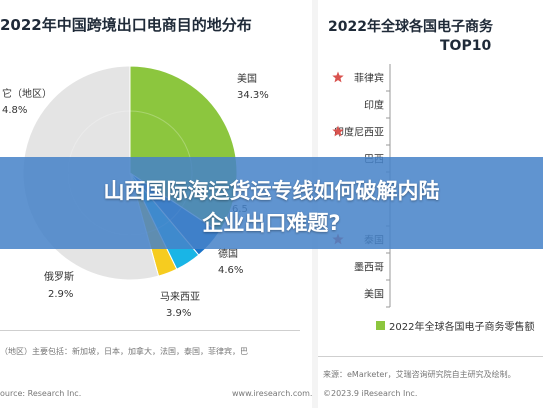 Image resolution: width=543 pixels, height=408 pixels. Describe the element at coordinates (359, 132) in the screenshot. I see `bar-category-label: 印度尼西亚` at that location.